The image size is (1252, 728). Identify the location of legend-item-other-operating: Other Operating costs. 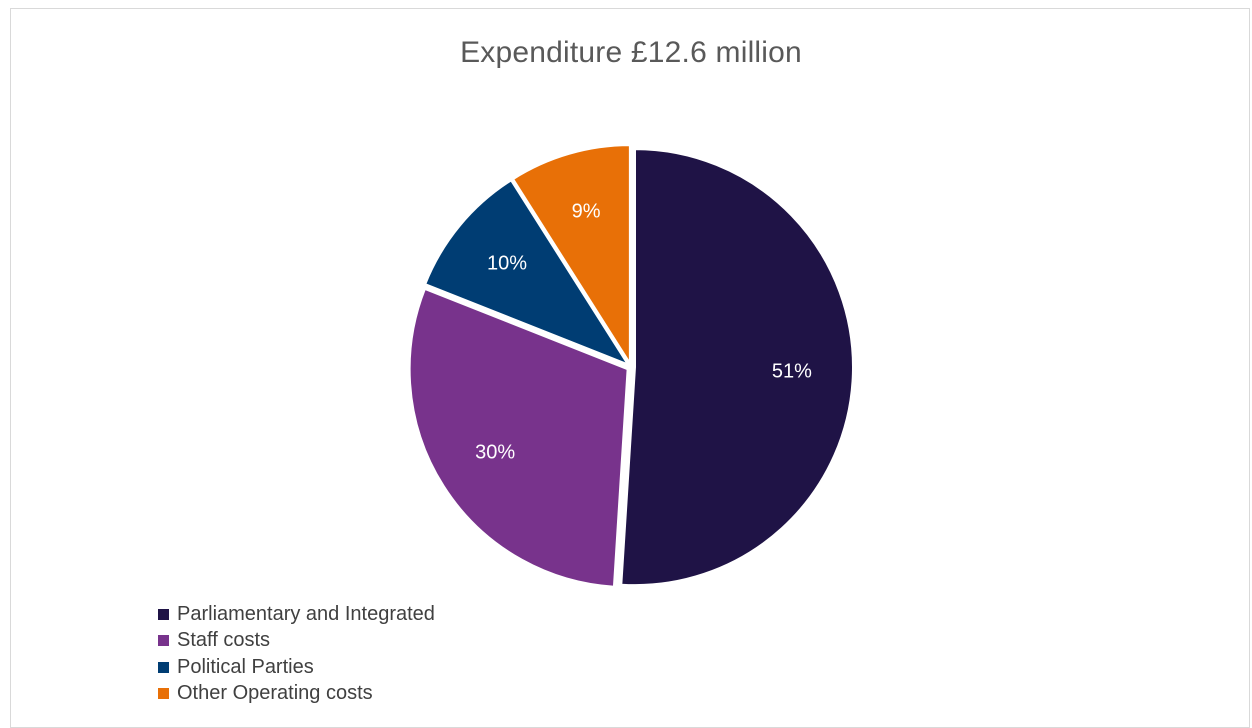
(296, 694).